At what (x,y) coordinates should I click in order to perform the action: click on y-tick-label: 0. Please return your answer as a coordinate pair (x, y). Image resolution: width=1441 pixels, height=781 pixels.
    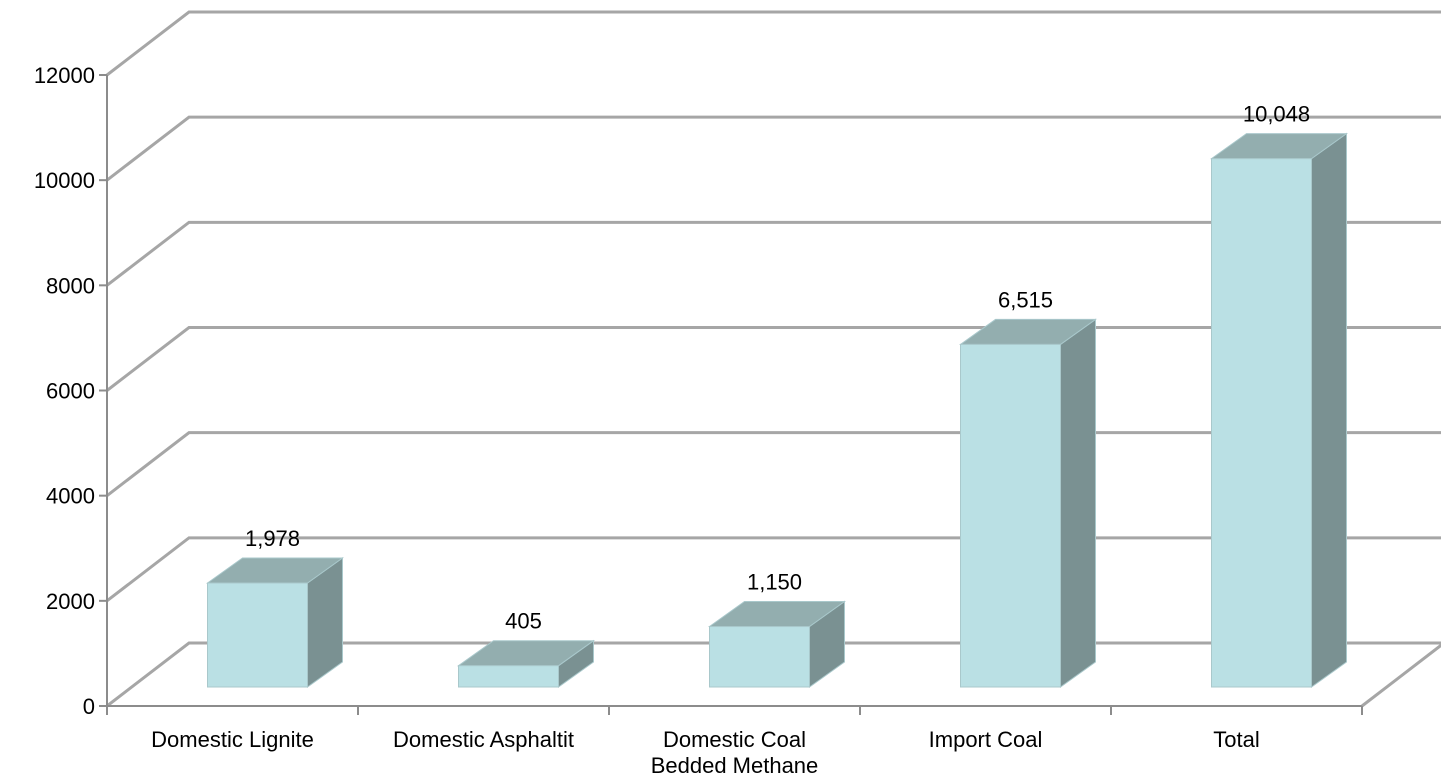
    Looking at the image, I should click on (89, 706).